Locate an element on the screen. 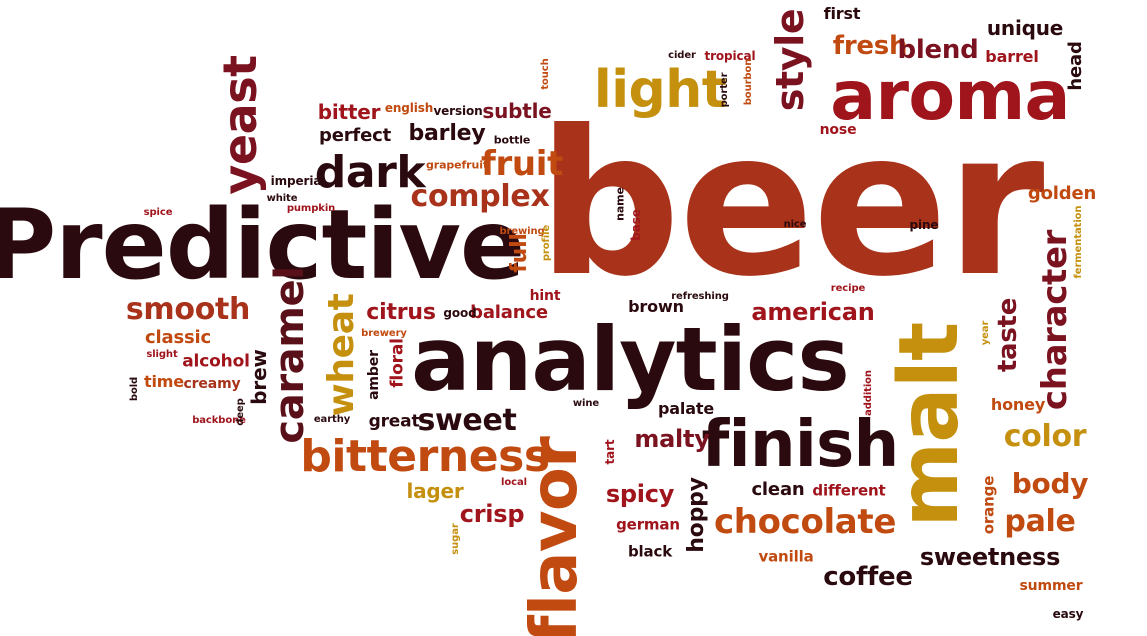 This screenshot has height=636, width=1147. word-predictive: Predictive is located at coordinates (262, 245).